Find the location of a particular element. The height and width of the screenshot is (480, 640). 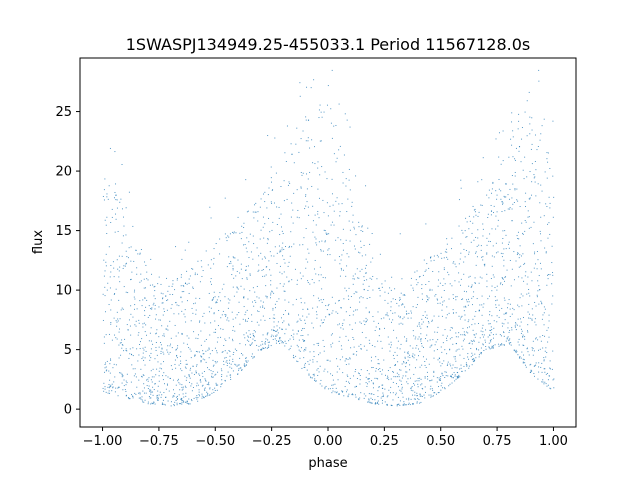

y-tick-label: 20 is located at coordinates (63, 172).